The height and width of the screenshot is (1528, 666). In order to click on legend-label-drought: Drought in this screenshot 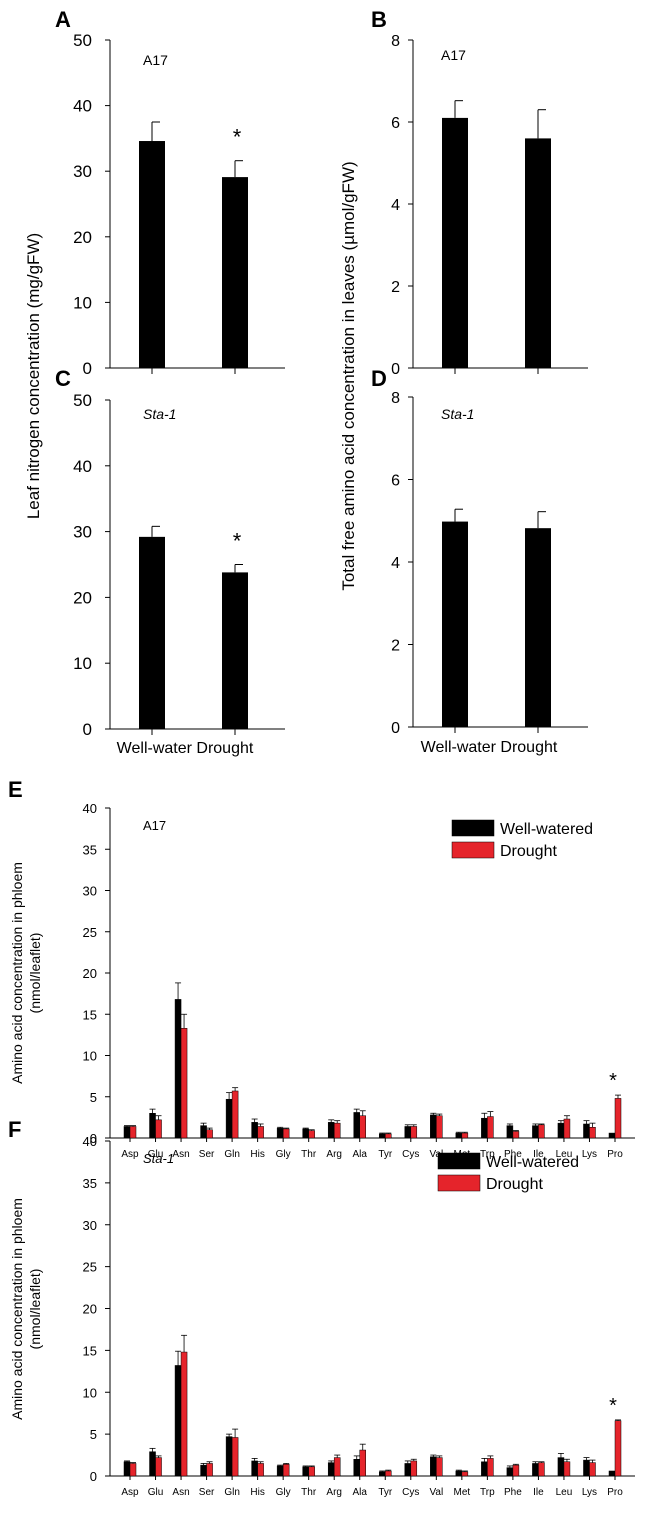, I will do `click(514, 1184)`.